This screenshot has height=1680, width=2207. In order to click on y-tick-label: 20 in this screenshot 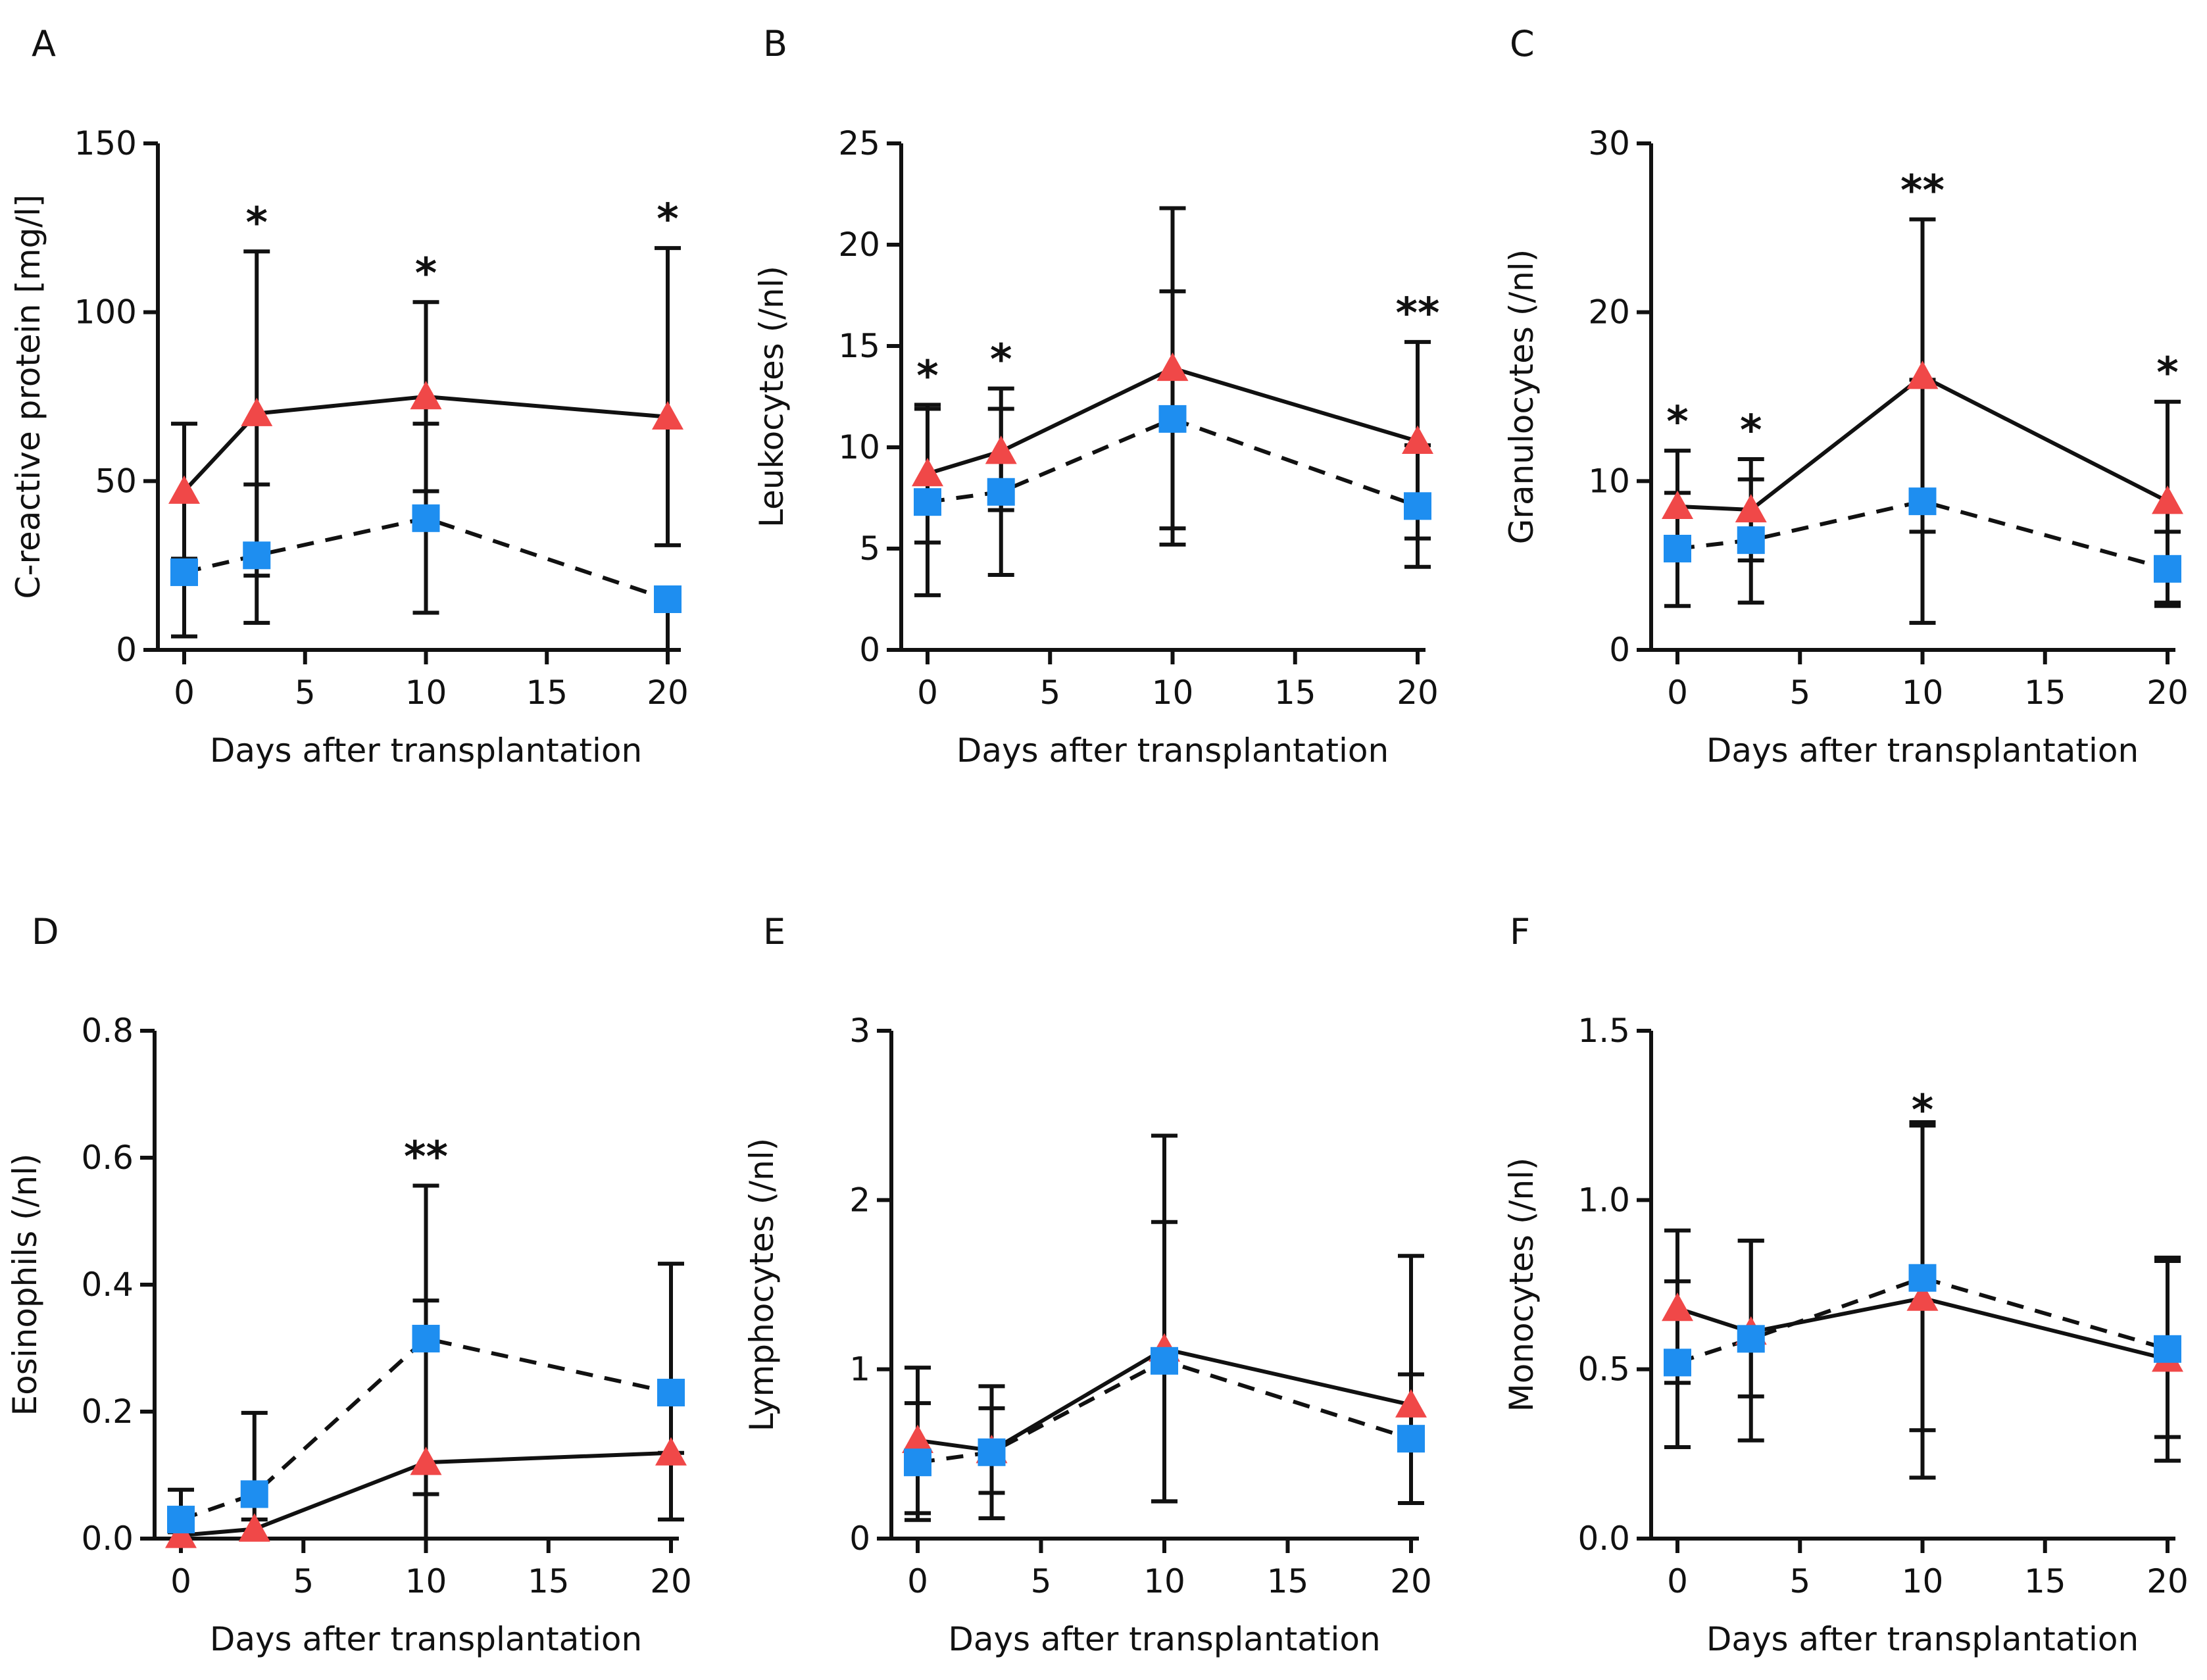, I will do `click(859, 245)`.